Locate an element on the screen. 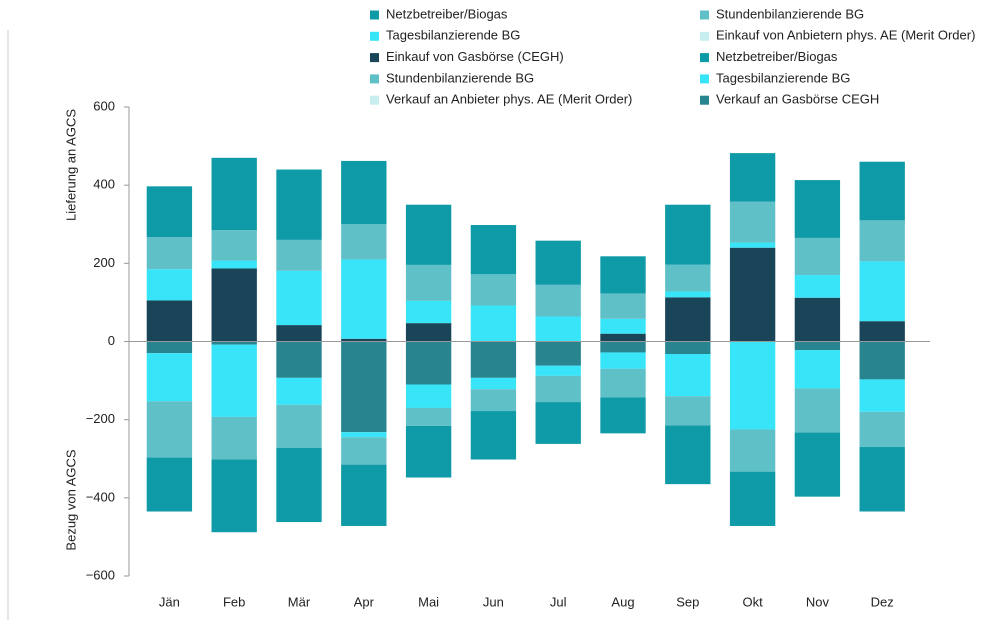 The image size is (991, 644). y-tick-label: −400 is located at coordinates (100, 496).